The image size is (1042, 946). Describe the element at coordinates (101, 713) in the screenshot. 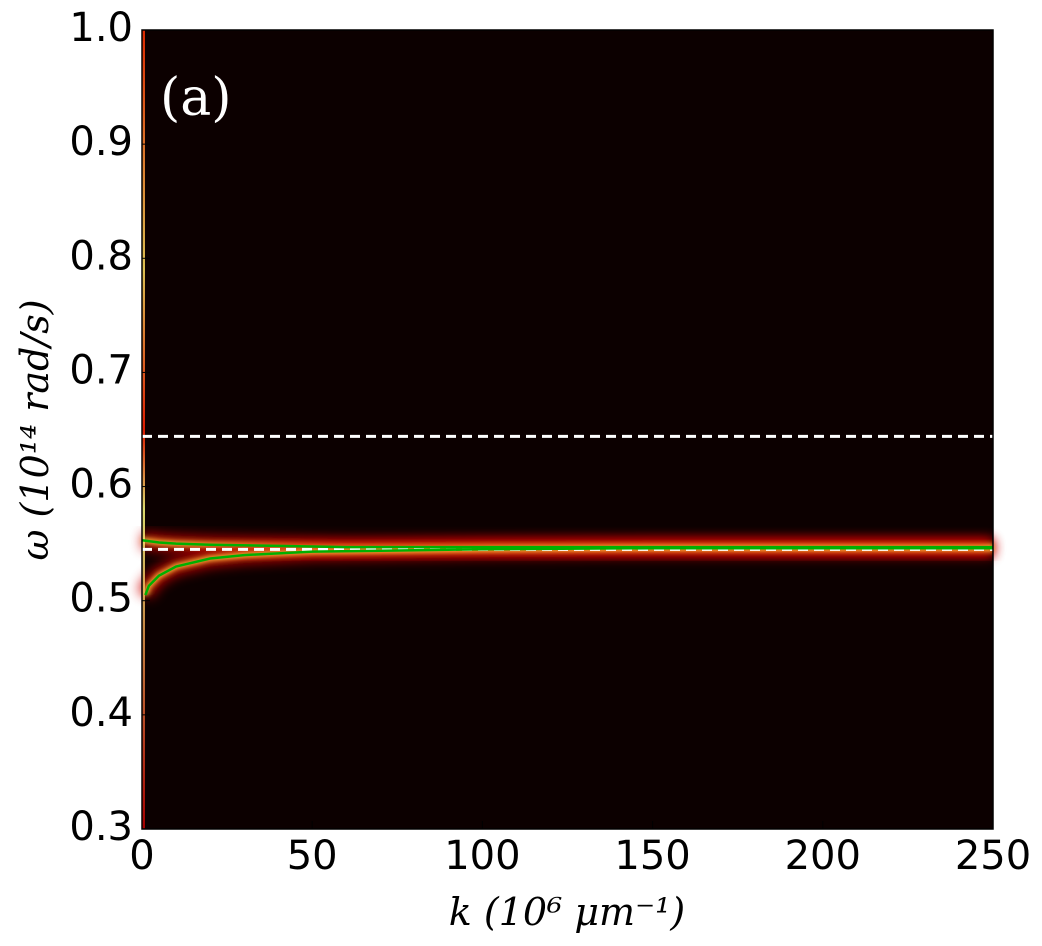

I see `y-tick-label: 0.4` at that location.